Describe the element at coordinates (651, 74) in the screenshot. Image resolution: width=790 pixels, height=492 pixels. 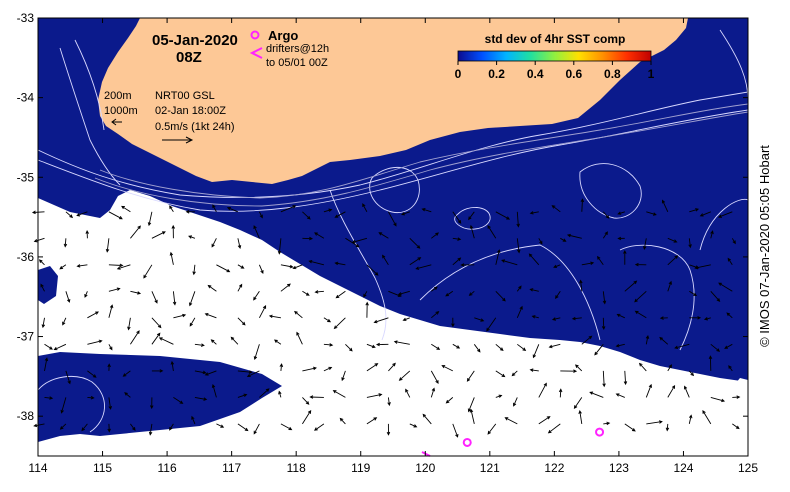
I see `colorbar-tick-label: 1` at that location.